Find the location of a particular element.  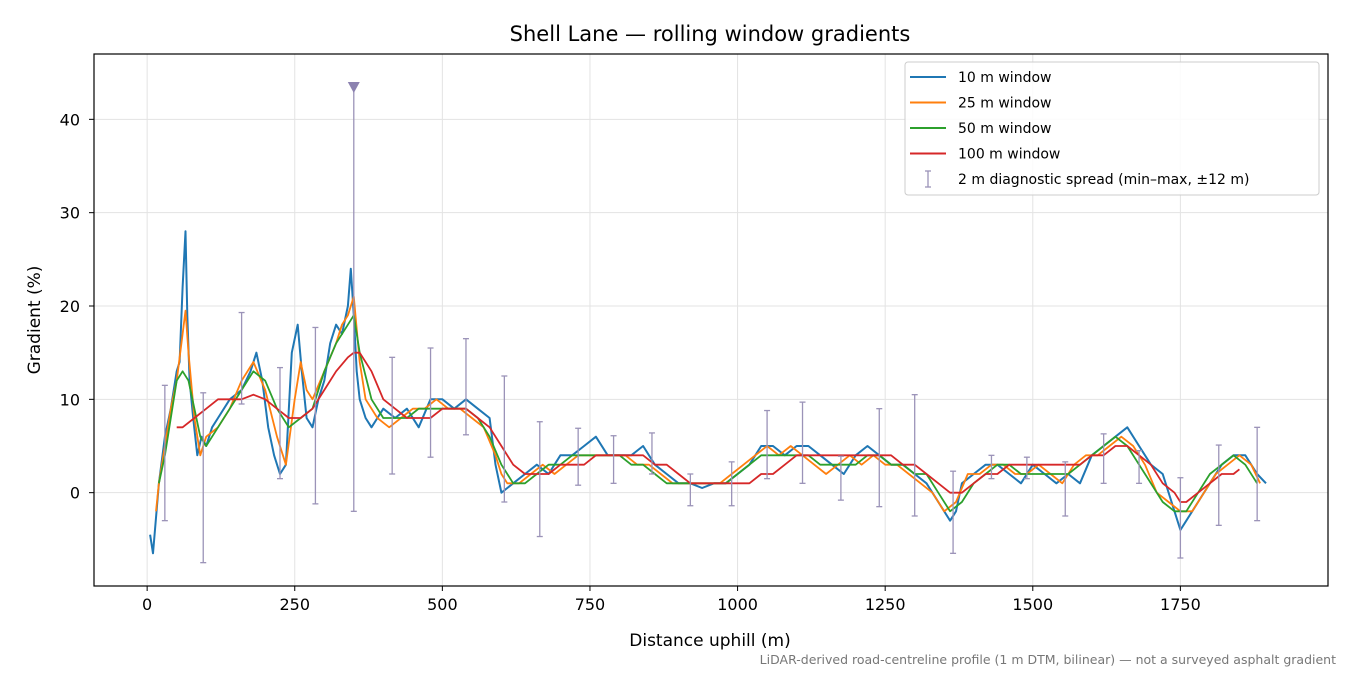

legend-label-1: 10 m window is located at coordinates (1004, 78).